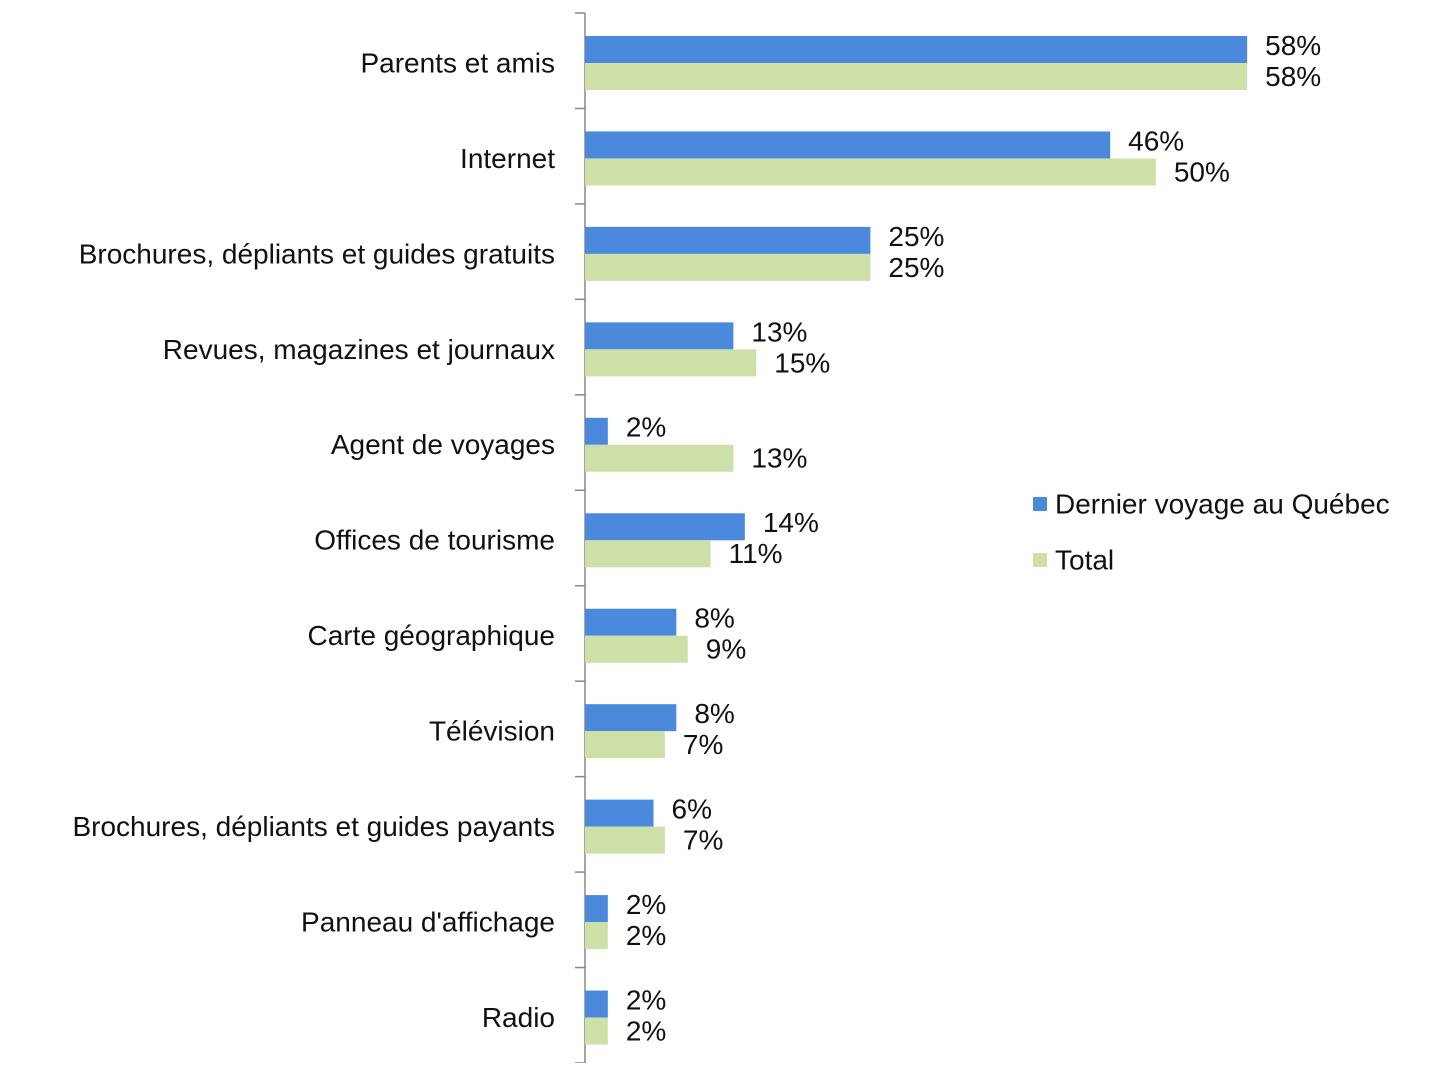  What do you see at coordinates (313, 826) in the screenshot?
I see `category-label: Brochures, dépliants et guides payants` at bounding box center [313, 826].